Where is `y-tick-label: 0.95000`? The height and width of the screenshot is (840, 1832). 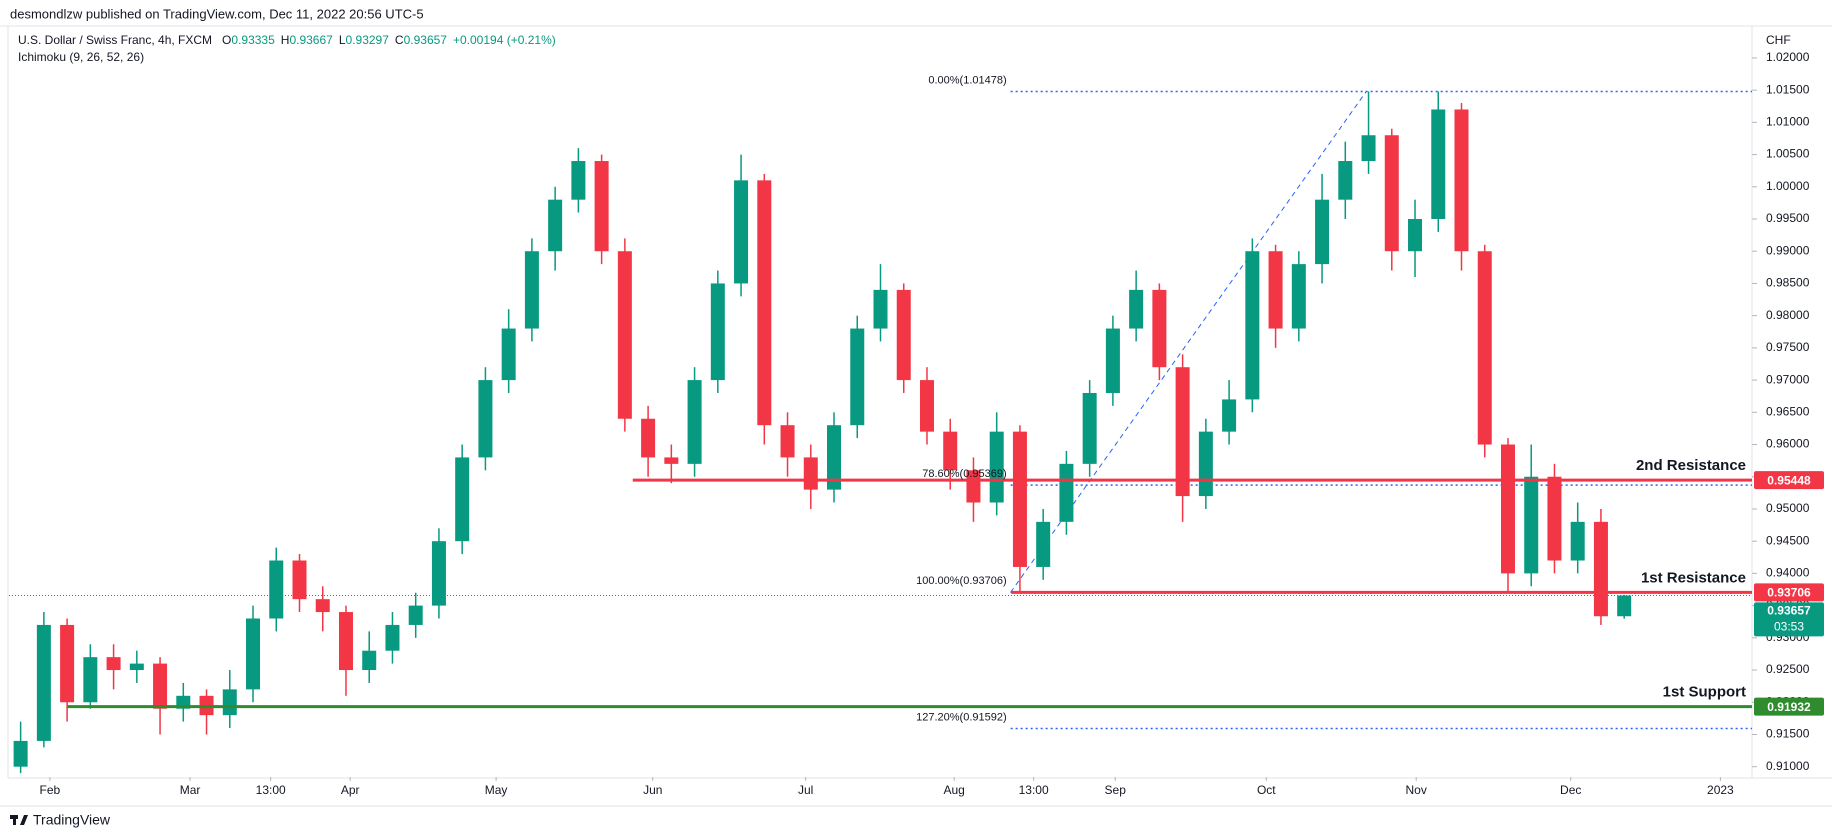 y-tick-label: 0.95000 is located at coordinates (1788, 508).